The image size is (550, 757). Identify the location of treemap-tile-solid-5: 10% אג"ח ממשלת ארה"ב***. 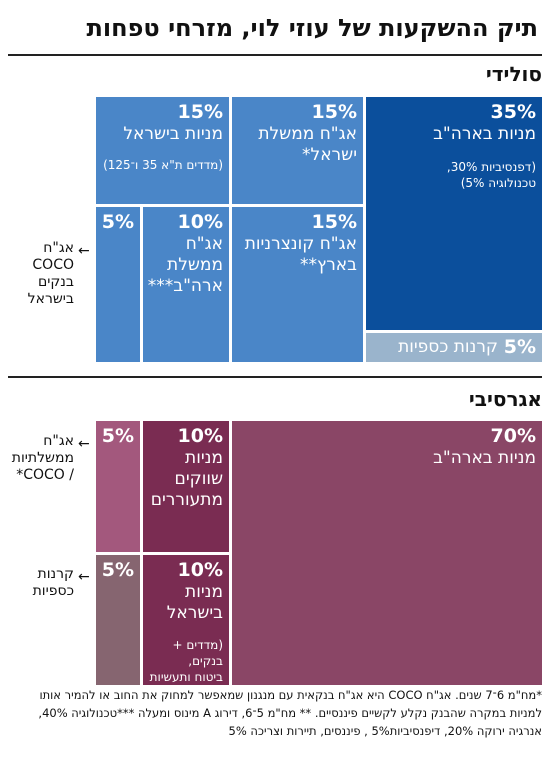
(186, 284).